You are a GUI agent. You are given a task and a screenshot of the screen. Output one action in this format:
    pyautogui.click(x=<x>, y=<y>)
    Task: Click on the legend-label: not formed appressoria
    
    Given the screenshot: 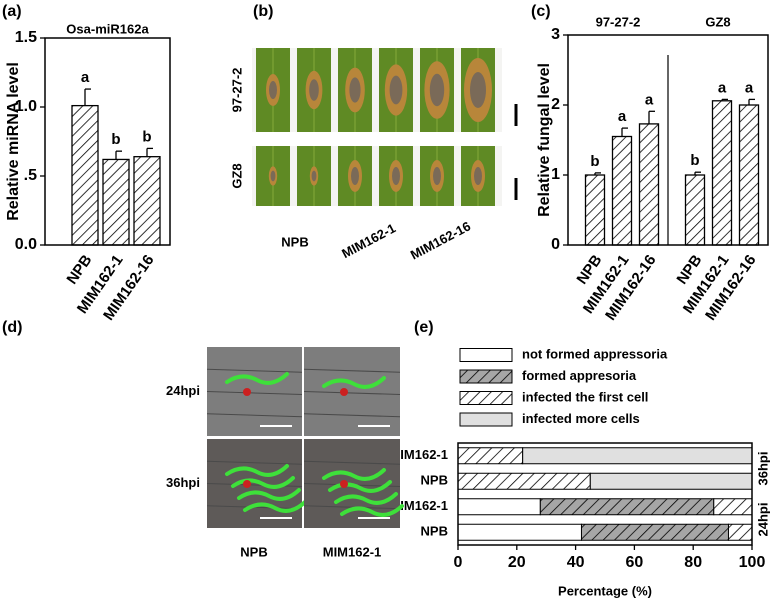 What is the action you would take?
    pyautogui.click(x=595, y=353)
    